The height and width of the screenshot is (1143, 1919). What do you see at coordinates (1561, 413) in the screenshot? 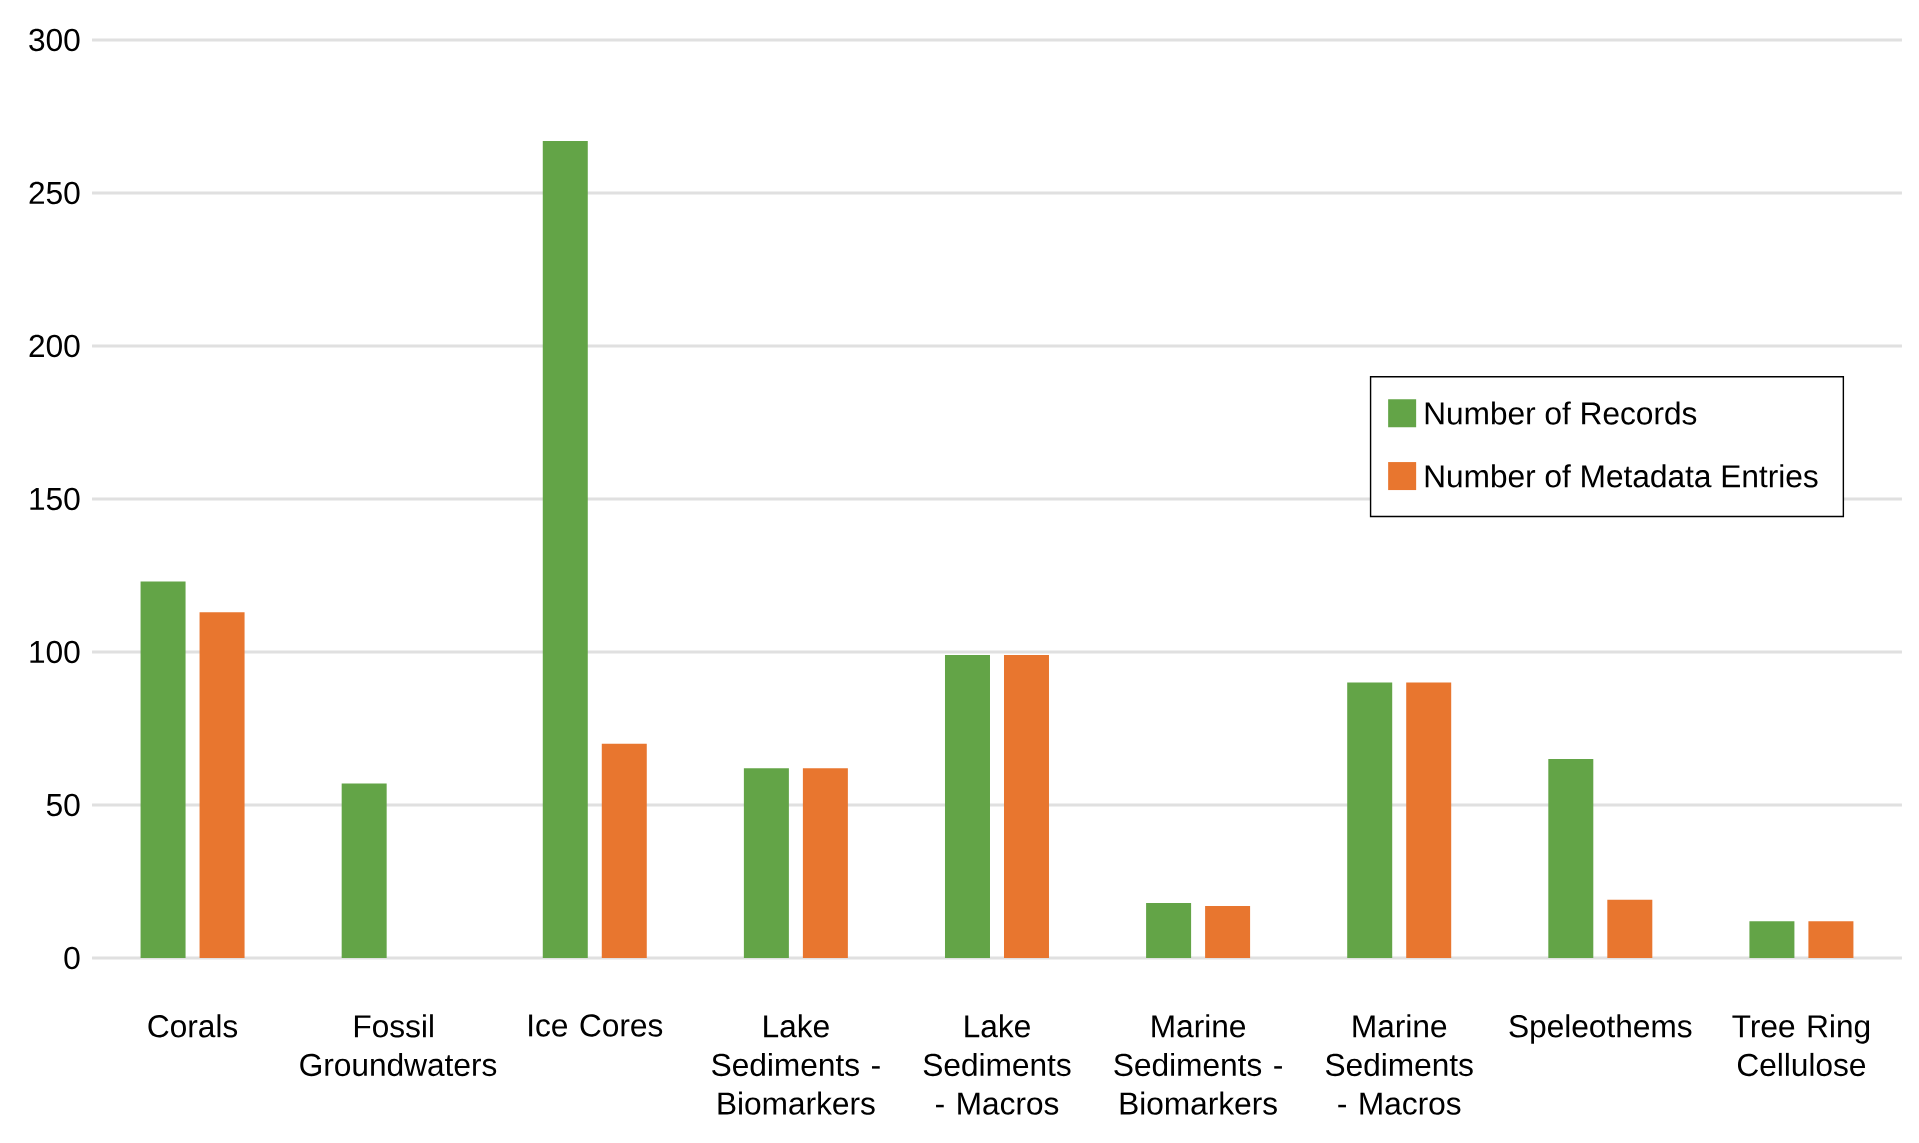
I see `legend-label: Number of Records` at bounding box center [1561, 413].